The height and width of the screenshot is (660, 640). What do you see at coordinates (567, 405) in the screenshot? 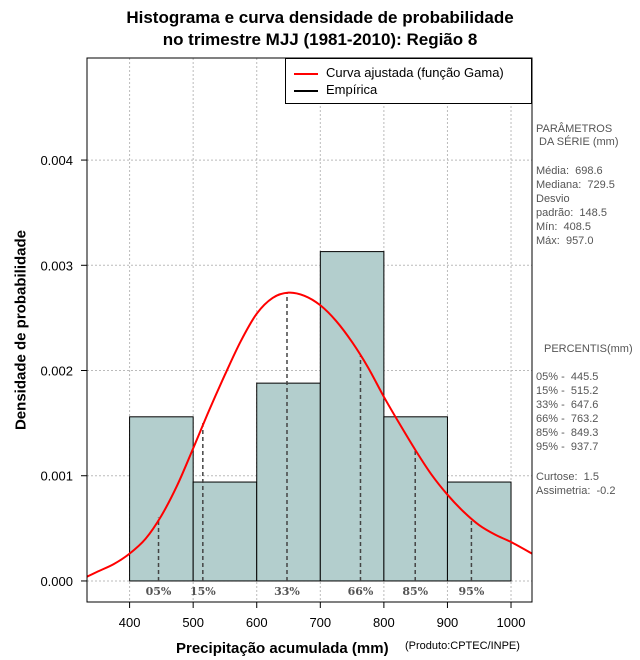
I see `percentis-p33: 33% - 647.6` at bounding box center [567, 405].